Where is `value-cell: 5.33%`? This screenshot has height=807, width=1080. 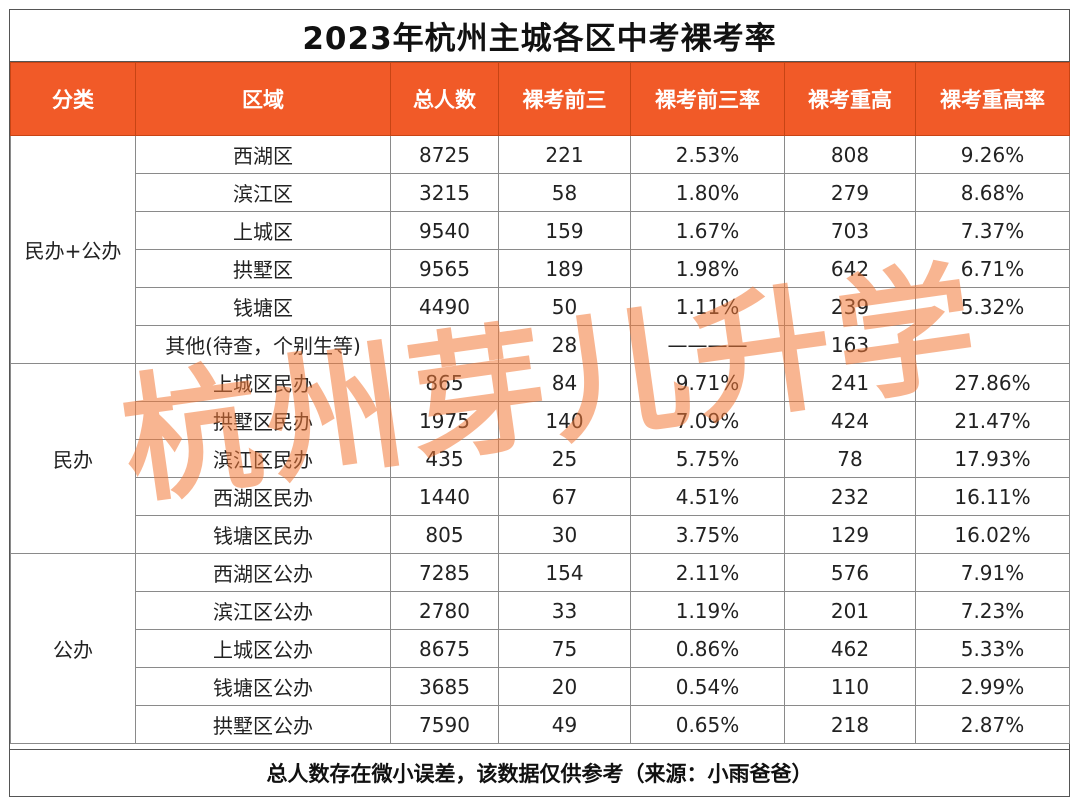 value-cell: 5.33% is located at coordinates (992, 648).